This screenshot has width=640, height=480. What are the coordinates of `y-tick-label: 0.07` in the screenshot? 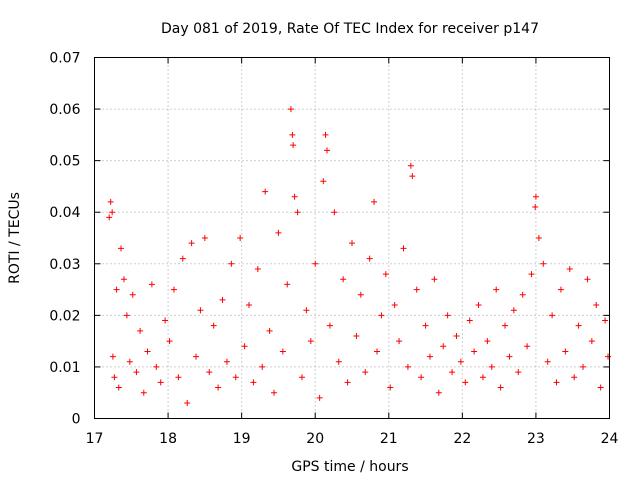 It's located at (64, 59).